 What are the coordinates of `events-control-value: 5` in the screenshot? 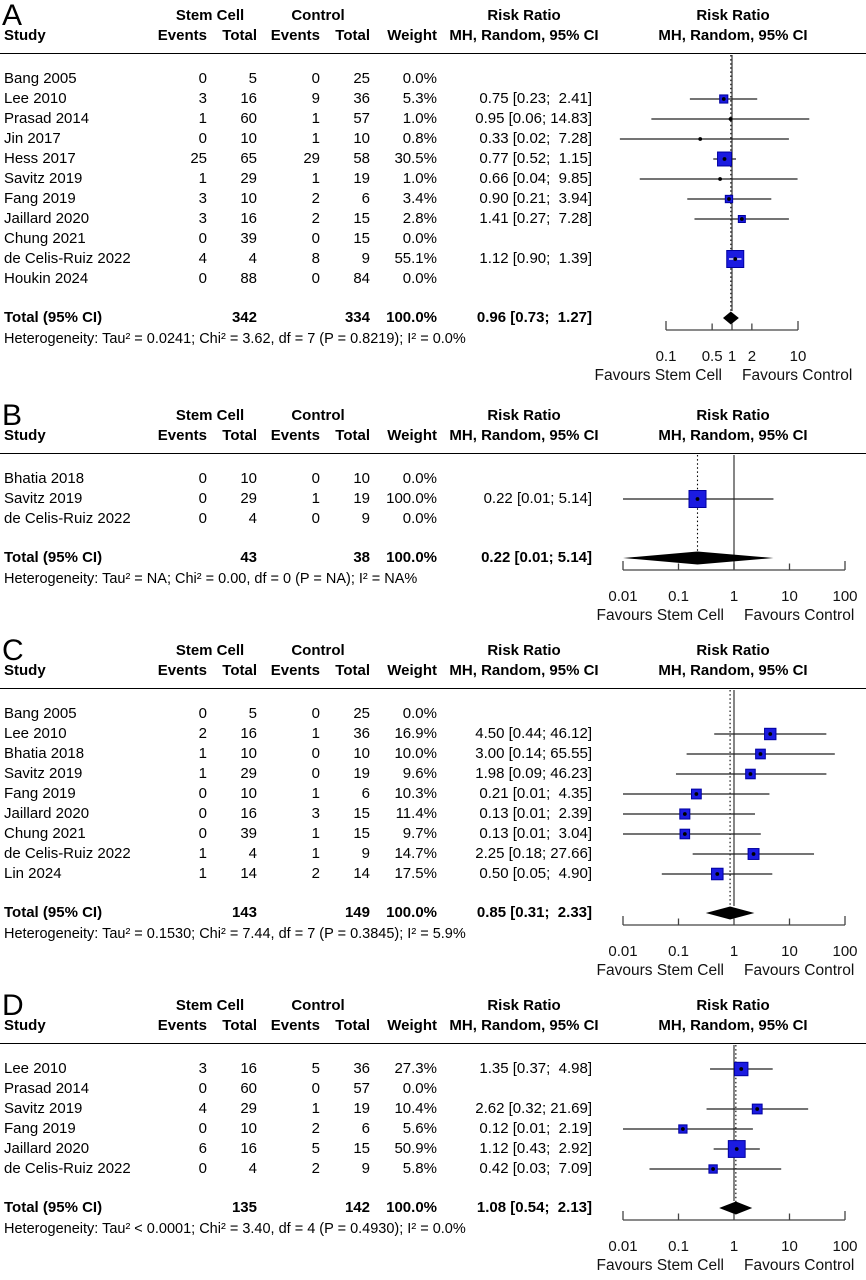 It's located at (315, 1148).